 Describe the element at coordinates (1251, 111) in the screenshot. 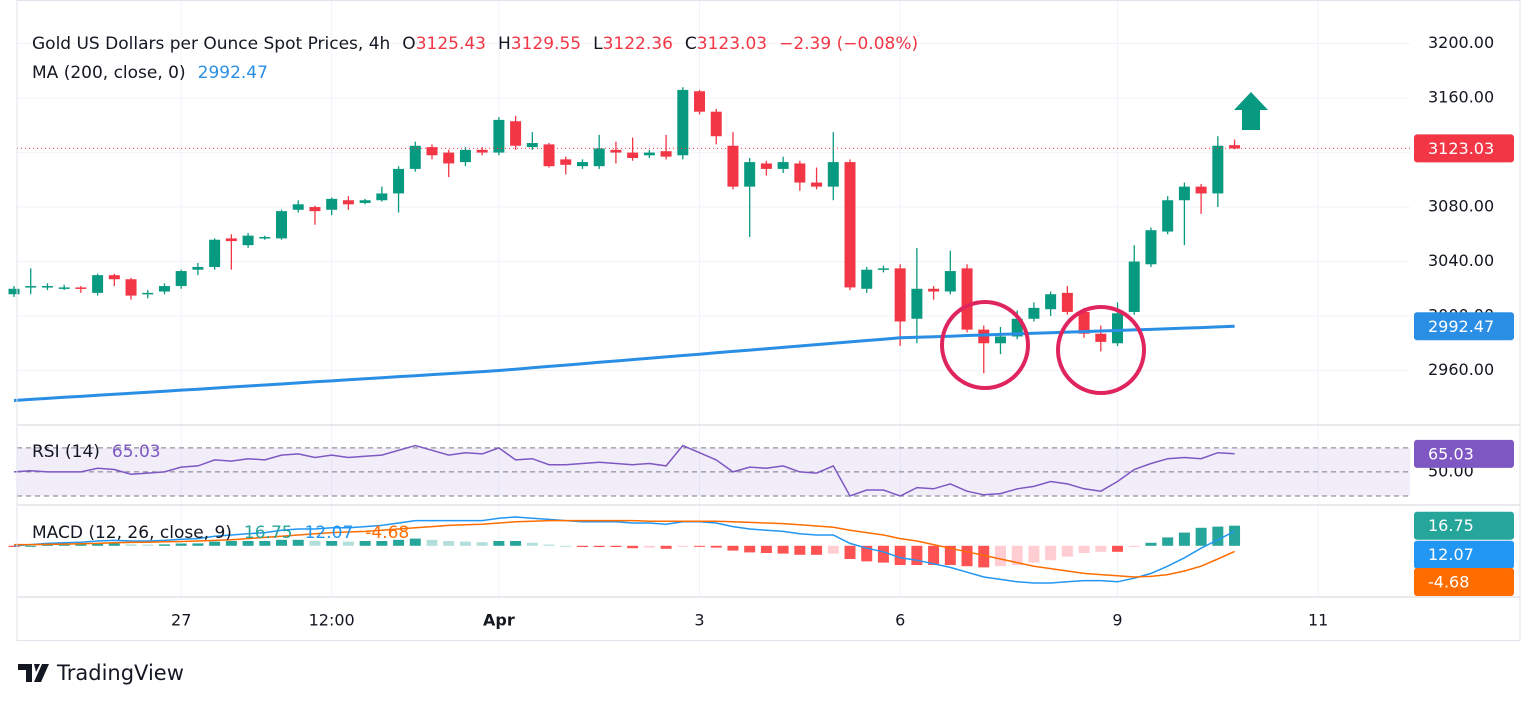

I see `up-arrow` at that location.